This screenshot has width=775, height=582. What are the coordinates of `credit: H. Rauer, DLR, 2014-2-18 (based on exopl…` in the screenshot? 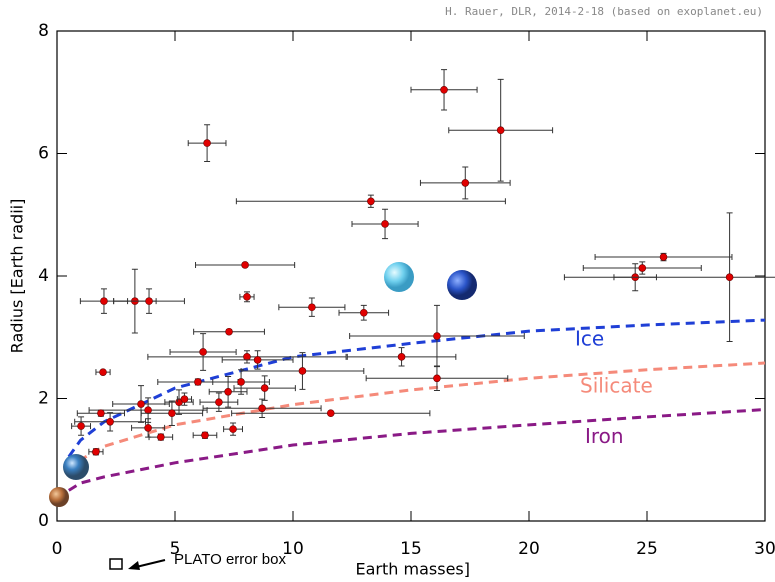 It's located at (604, 11).